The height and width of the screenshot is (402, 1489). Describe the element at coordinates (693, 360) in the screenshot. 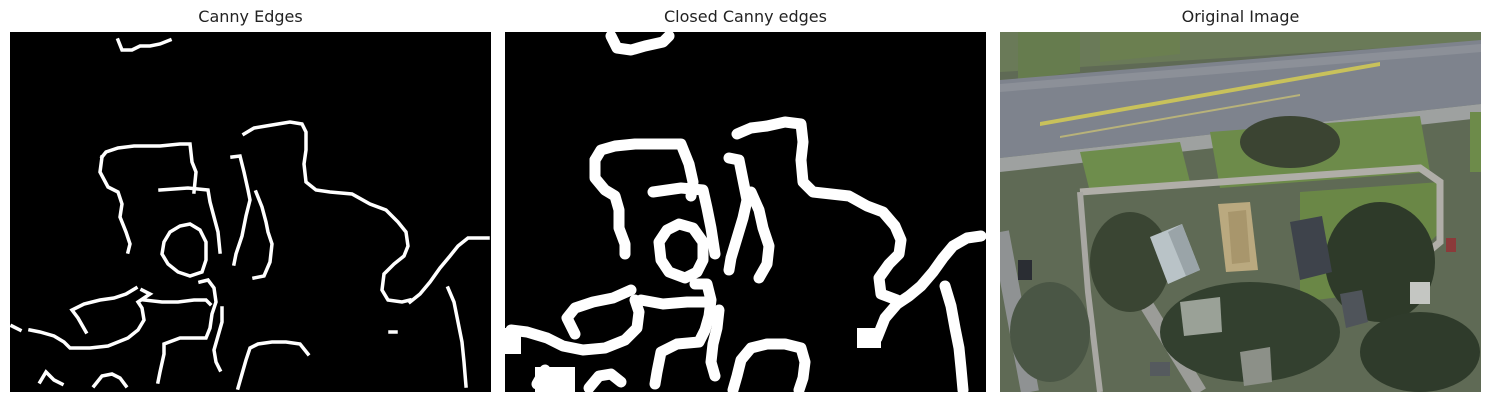

I see `closed-blobs` at that location.